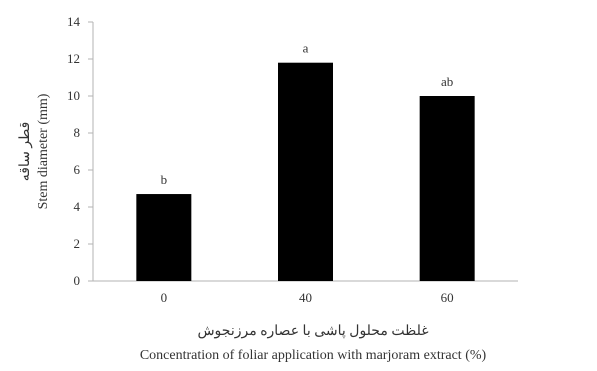 The width and height of the screenshot is (597, 371). Describe the element at coordinates (447, 297) in the screenshot. I see `x-tick-label: 60` at that location.